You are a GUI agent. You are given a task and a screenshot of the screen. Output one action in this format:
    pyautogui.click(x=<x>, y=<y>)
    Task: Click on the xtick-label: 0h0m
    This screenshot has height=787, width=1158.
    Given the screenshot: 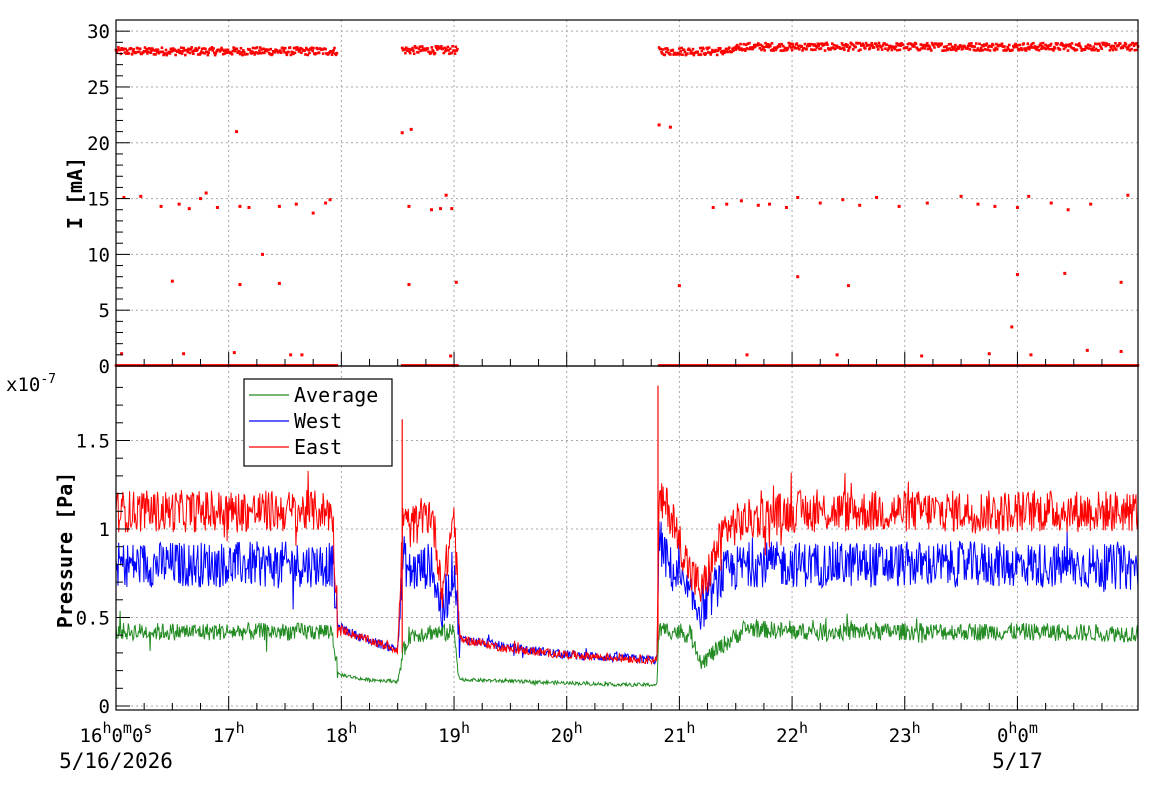 What is the action you would take?
    pyautogui.click(x=1017, y=733)
    